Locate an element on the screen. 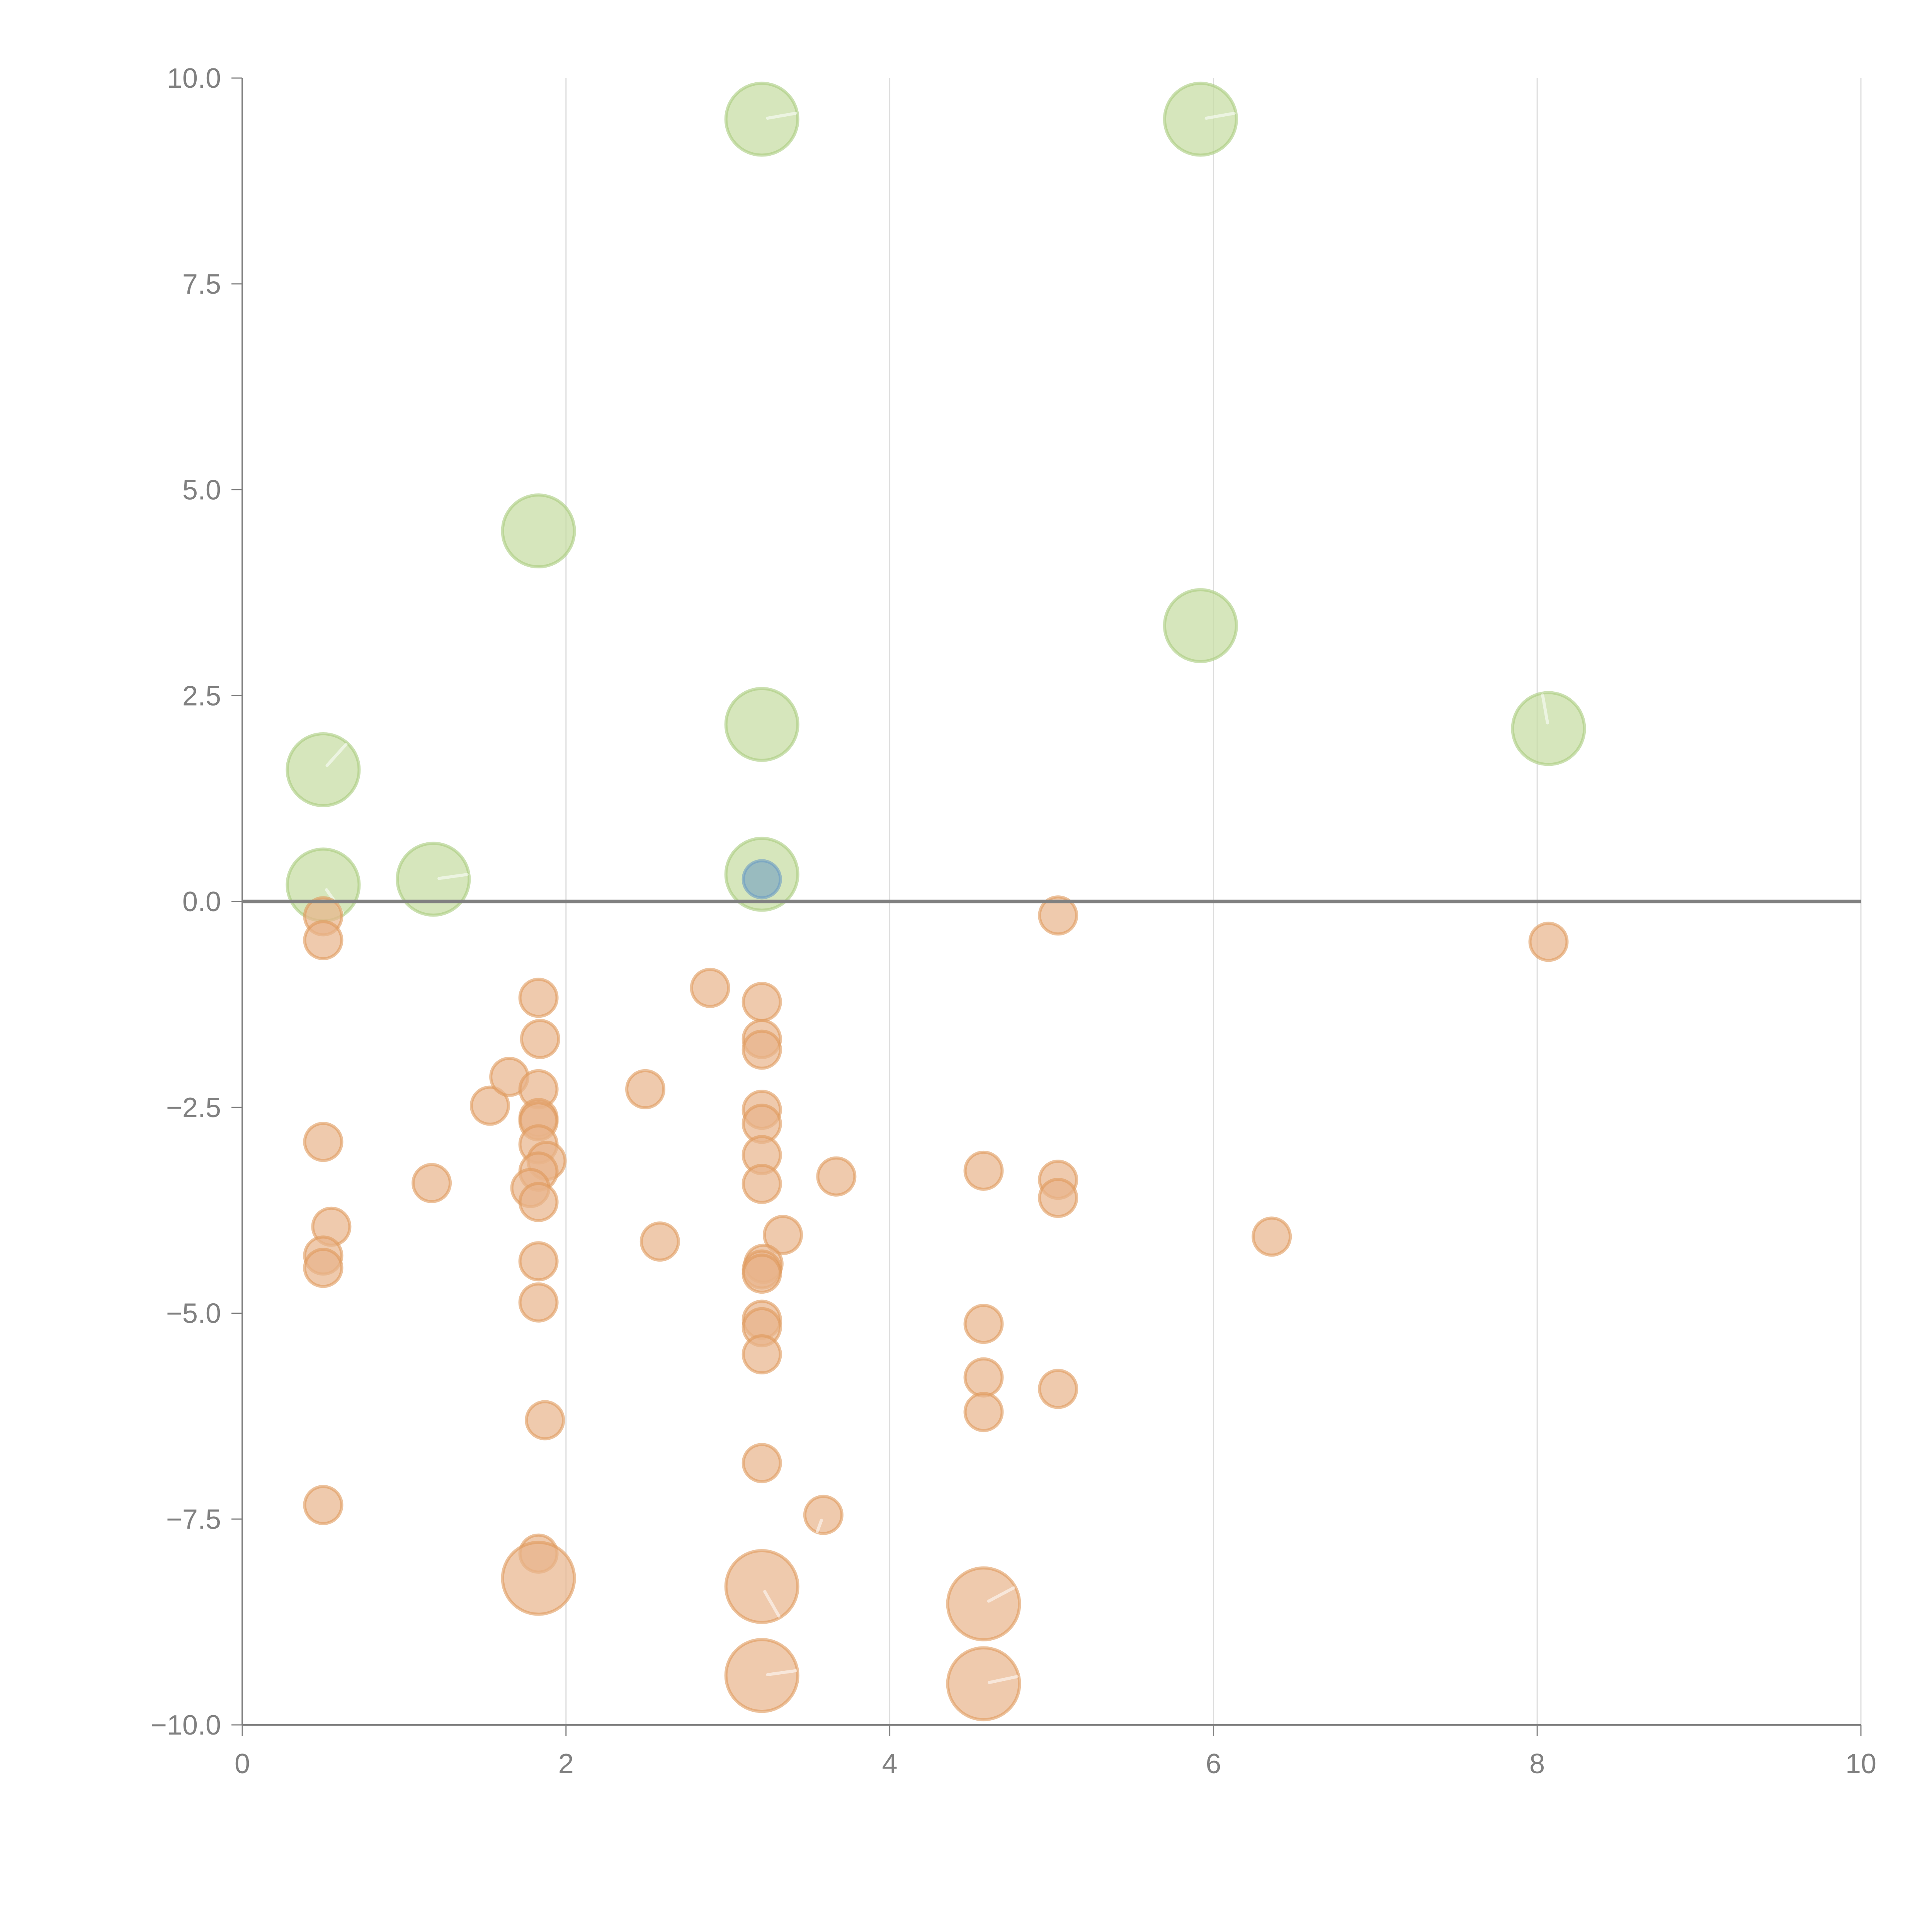  x-axis-ticks: 0 2 4 6 8 10 is located at coordinates (1056, 1752).